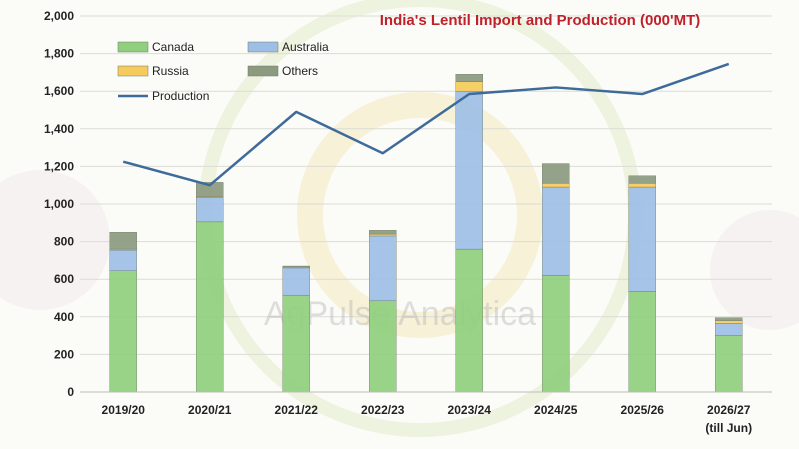 Image resolution: width=799 pixels, height=449 pixels. Describe the element at coordinates (64, 317) in the screenshot. I see `y-tick-label: 400` at that location.